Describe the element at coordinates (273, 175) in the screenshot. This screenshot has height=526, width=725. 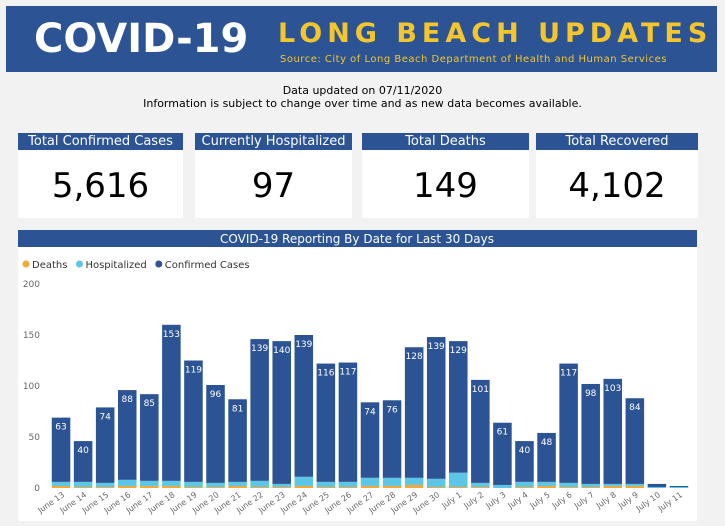
I see `kpi-card: Currently Hospitalized 97` at that location.